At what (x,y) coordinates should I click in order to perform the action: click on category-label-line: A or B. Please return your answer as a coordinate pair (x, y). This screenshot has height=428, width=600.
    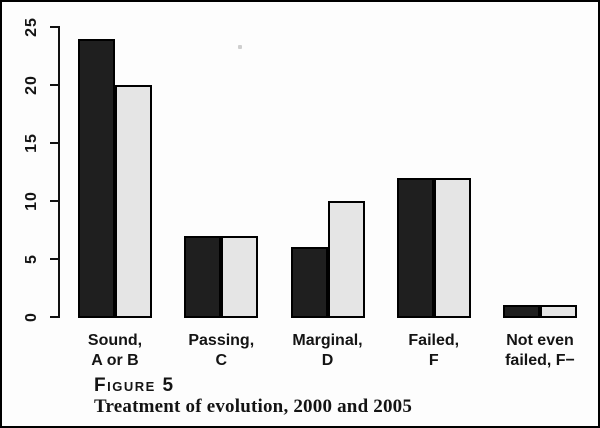
    Looking at the image, I should click on (115, 360).